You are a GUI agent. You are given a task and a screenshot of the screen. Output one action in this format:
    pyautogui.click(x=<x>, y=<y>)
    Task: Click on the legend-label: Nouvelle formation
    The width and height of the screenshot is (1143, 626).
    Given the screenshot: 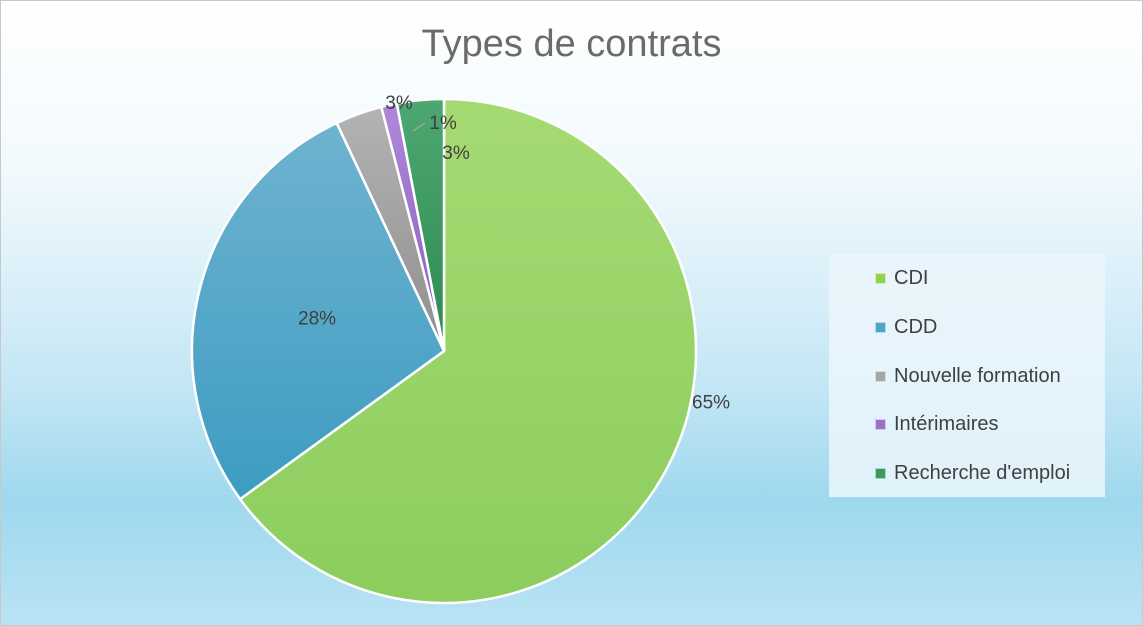 What is the action you would take?
    pyautogui.click(x=977, y=375)
    